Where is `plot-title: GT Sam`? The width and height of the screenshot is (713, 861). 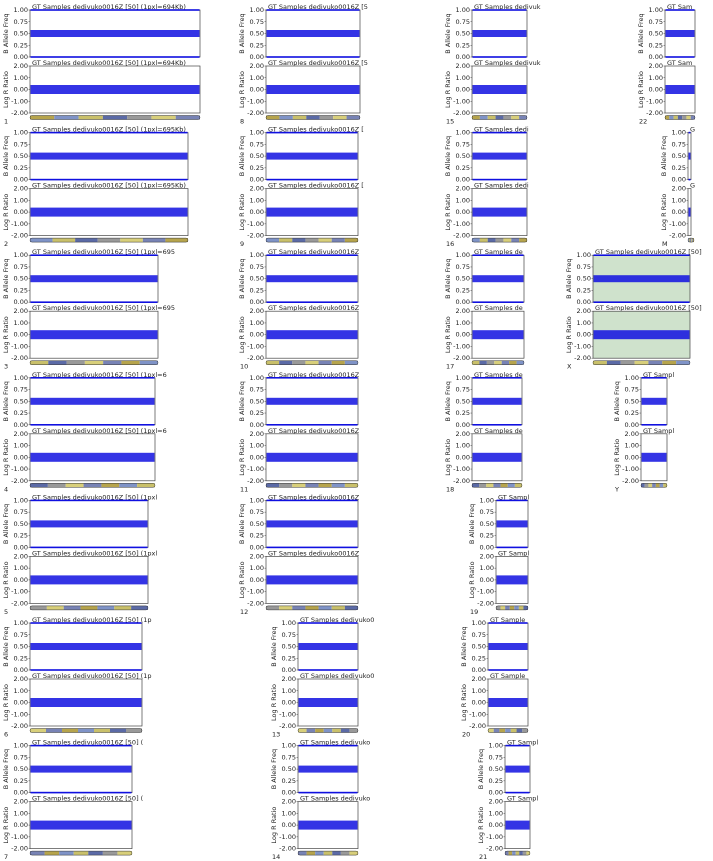 plot-title: GT Sam is located at coordinates (679, 63).